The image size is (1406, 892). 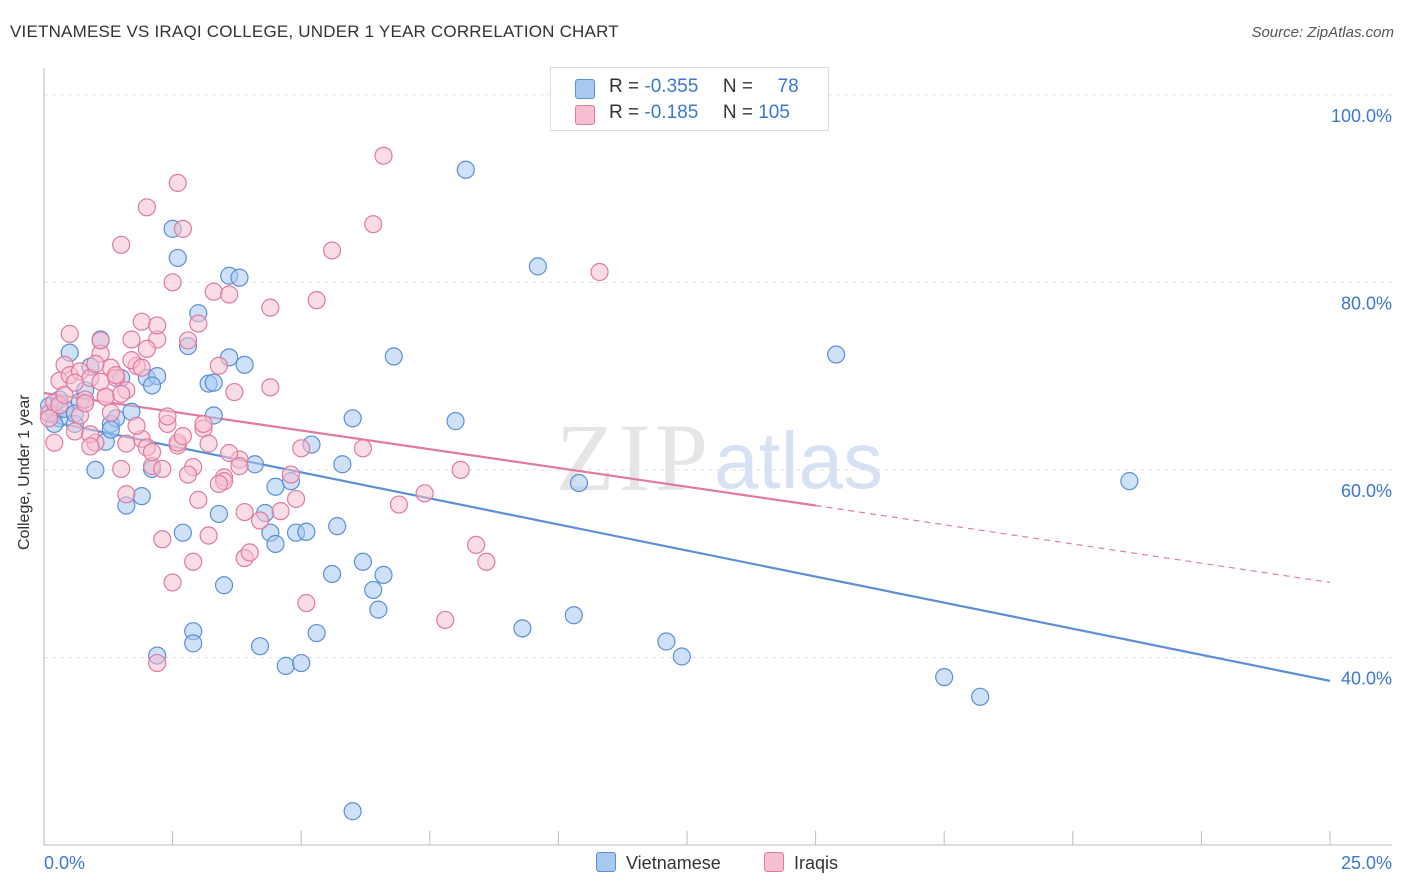 I want to click on y-axis-label: College, Under 1 year, so click(x=24, y=472).